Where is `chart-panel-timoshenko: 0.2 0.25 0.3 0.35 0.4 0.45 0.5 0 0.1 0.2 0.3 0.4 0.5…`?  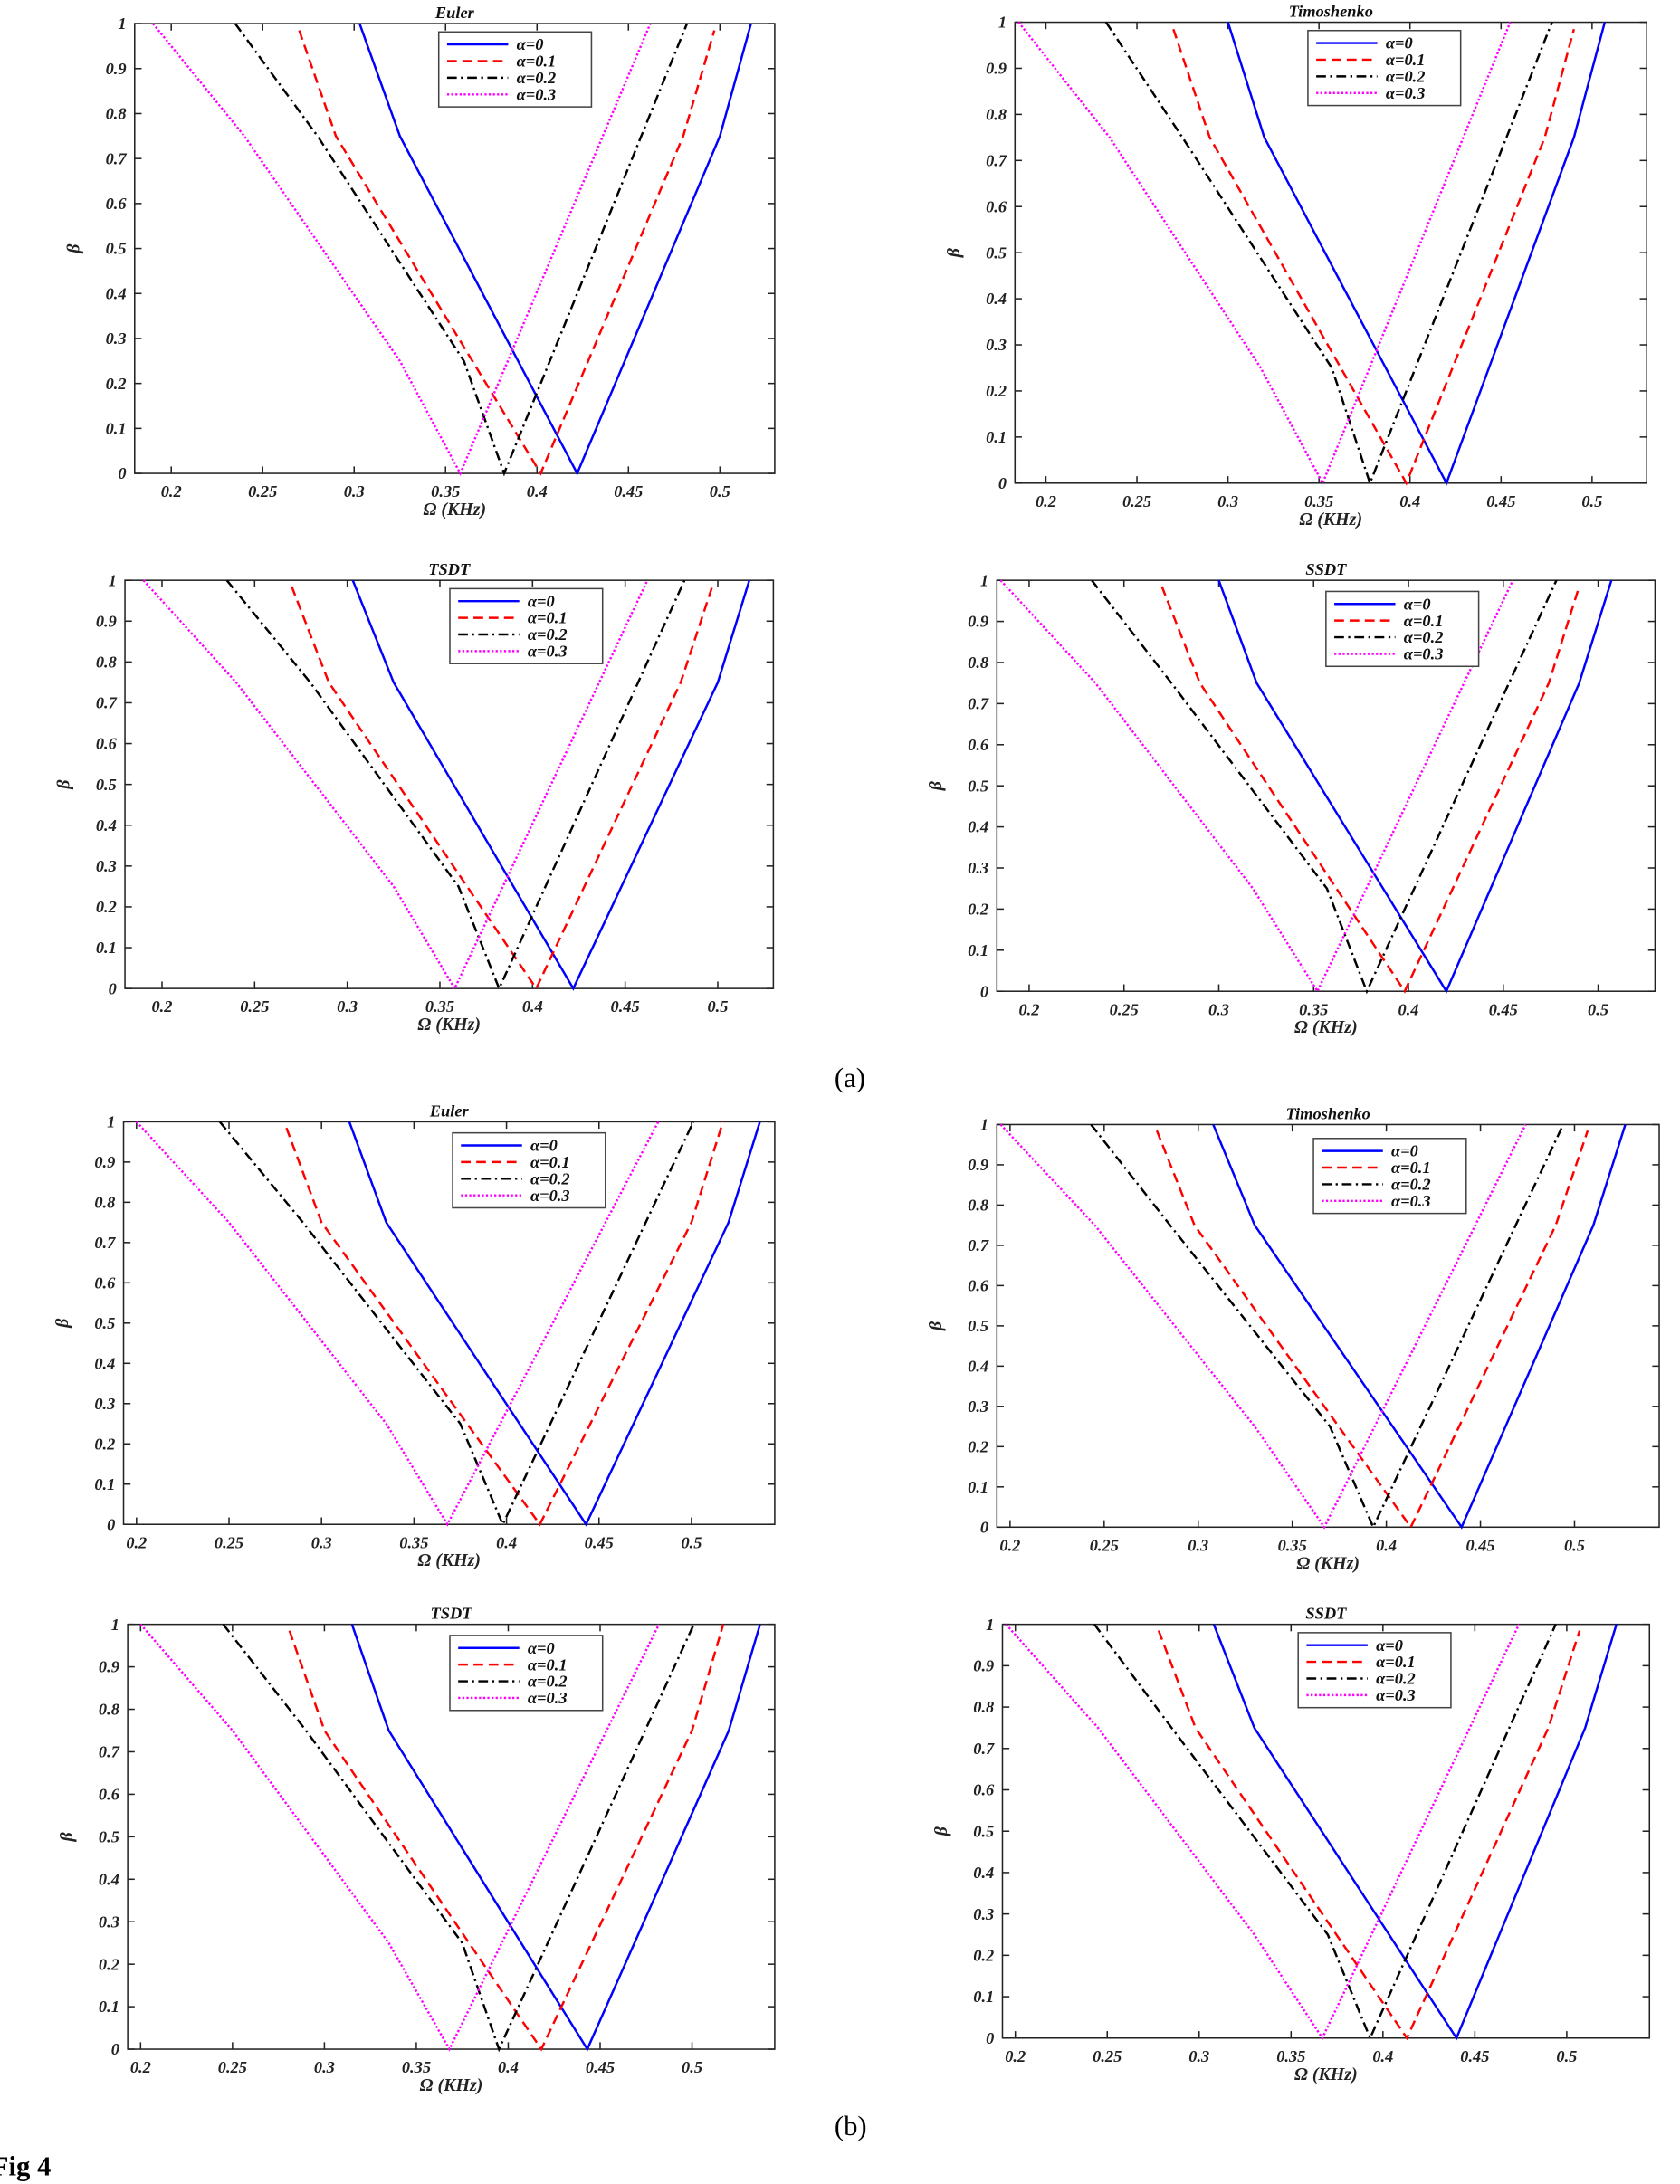
chart-panel-timoshenko: 0.2 0.25 0.3 0.35 0.4 0.45 0.5 0 0.1 0.2 0.3 0.4 0.5… is located at coordinates (1295, 265).